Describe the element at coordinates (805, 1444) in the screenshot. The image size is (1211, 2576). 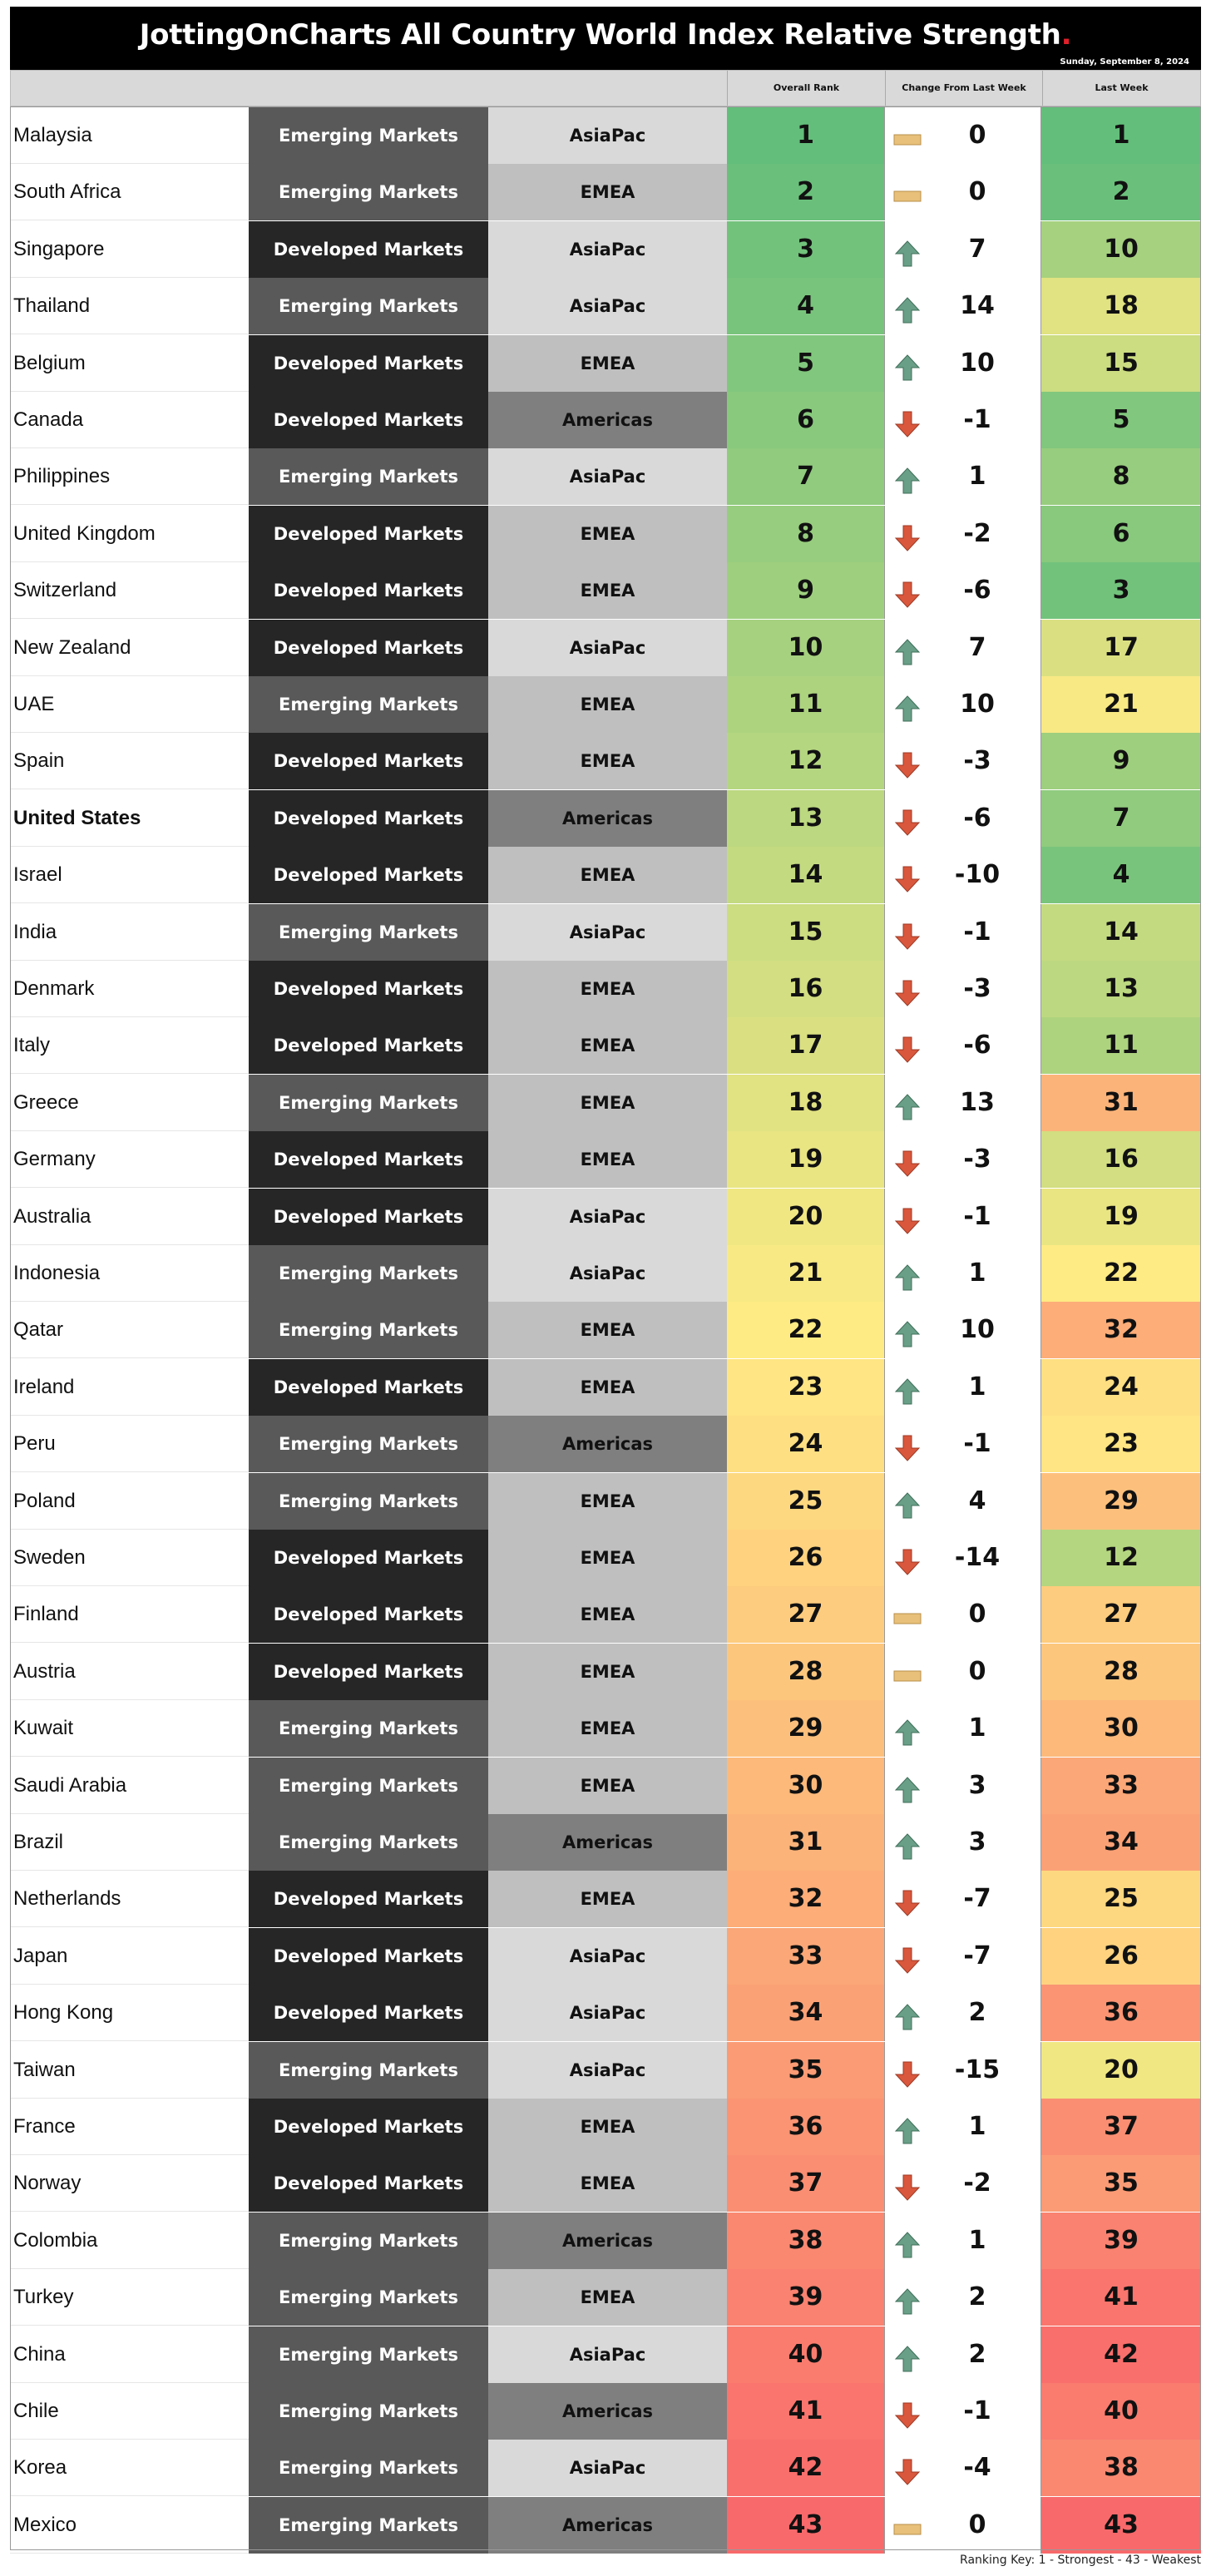
I see `overall-rank-cell: 24` at that location.